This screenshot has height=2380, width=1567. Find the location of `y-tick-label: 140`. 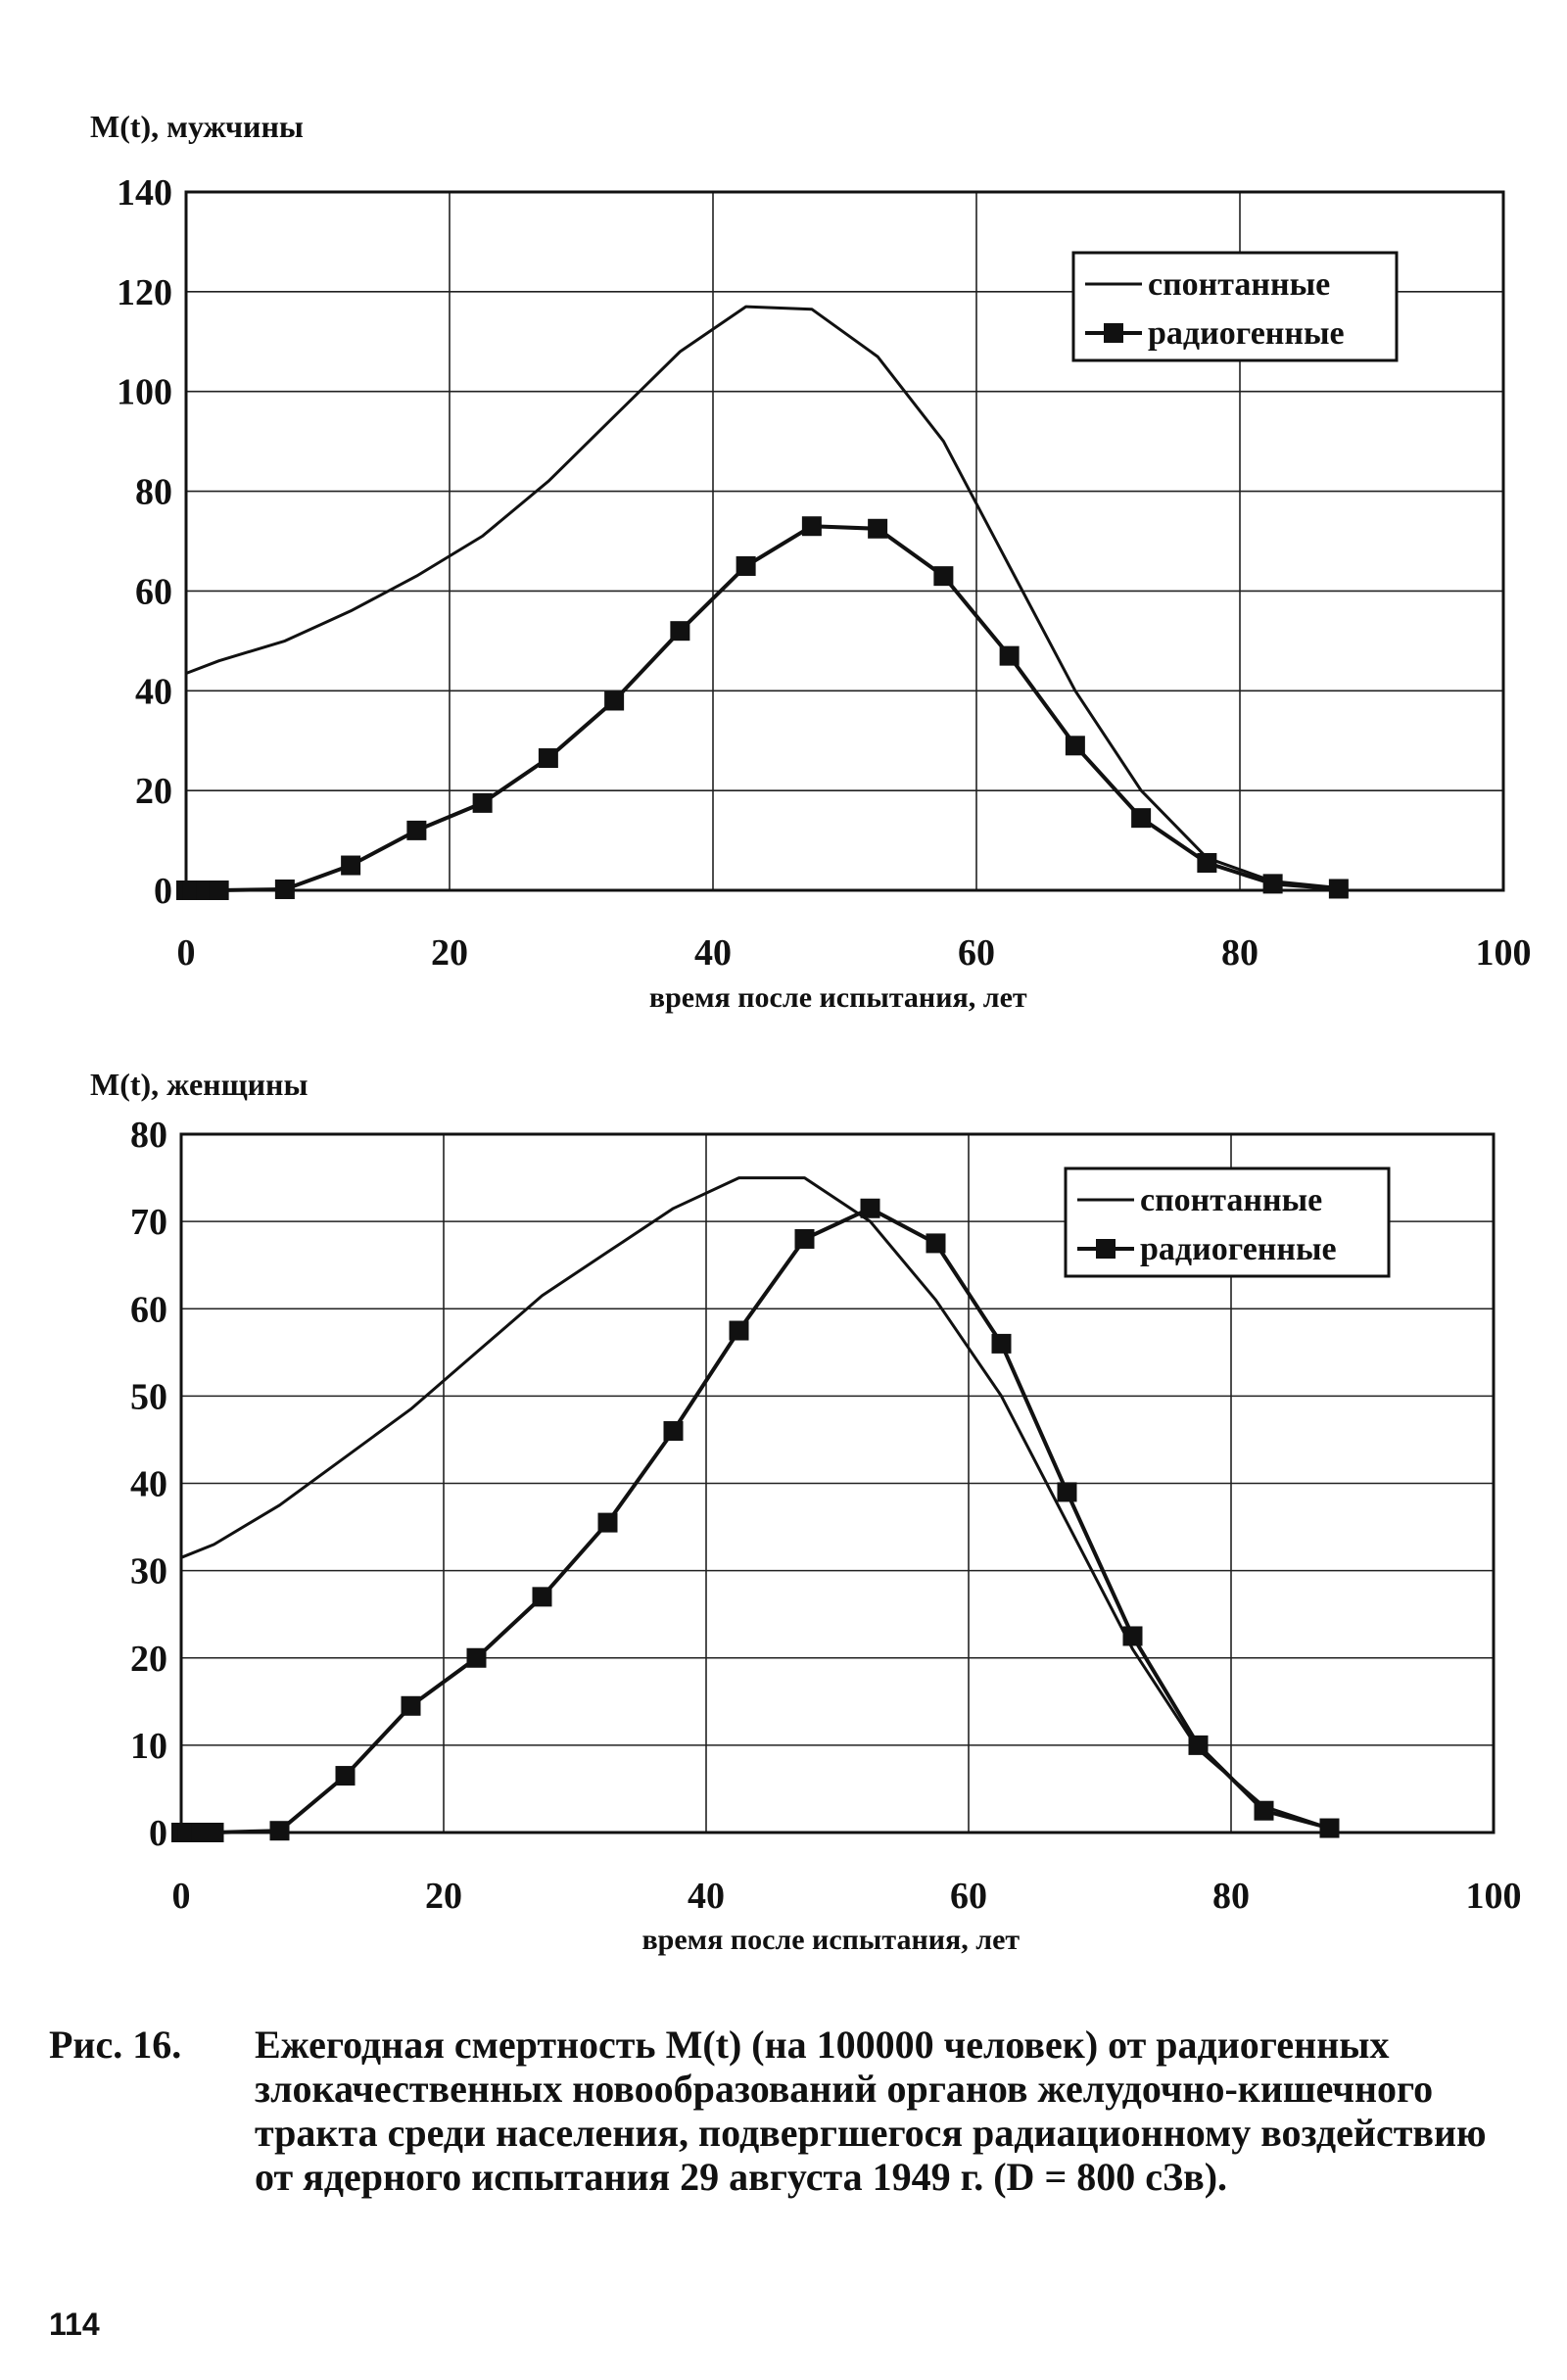

y-tick-label: 140 is located at coordinates (144, 193).